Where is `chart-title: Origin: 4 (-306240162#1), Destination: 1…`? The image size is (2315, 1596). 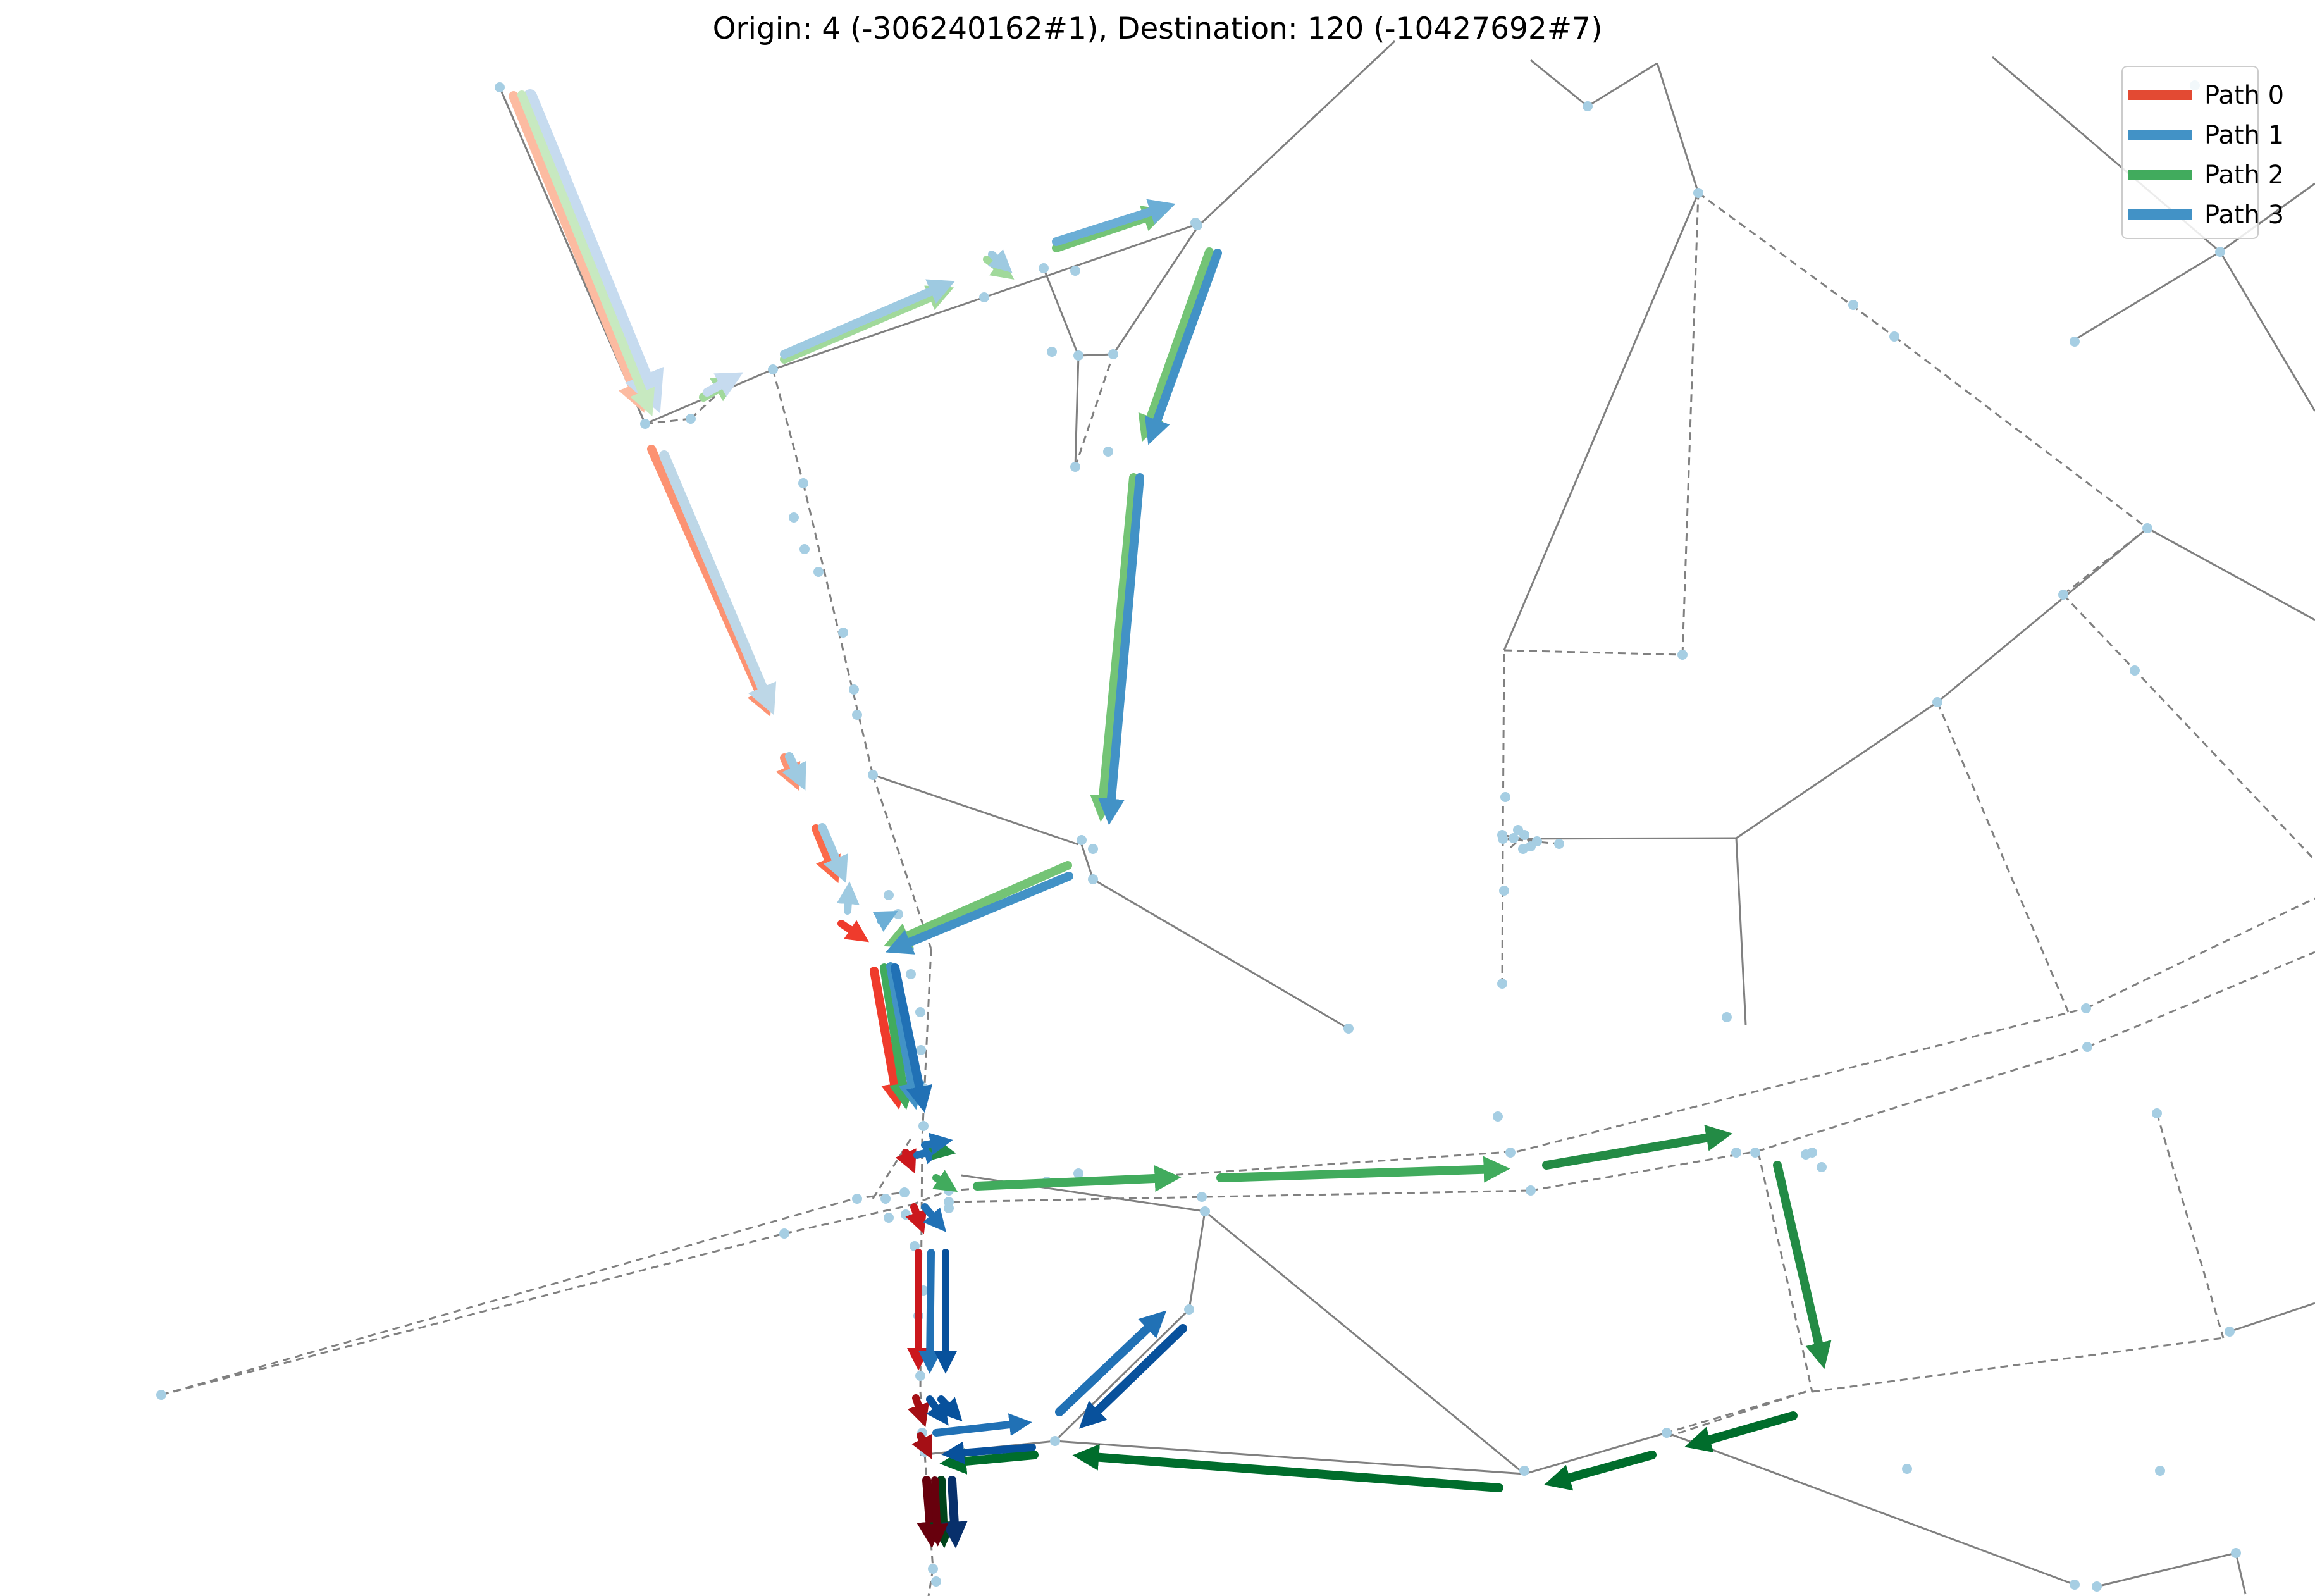
chart-title: Origin: 4 (-306240162#1), Destination: 1… is located at coordinates (1157, 28).